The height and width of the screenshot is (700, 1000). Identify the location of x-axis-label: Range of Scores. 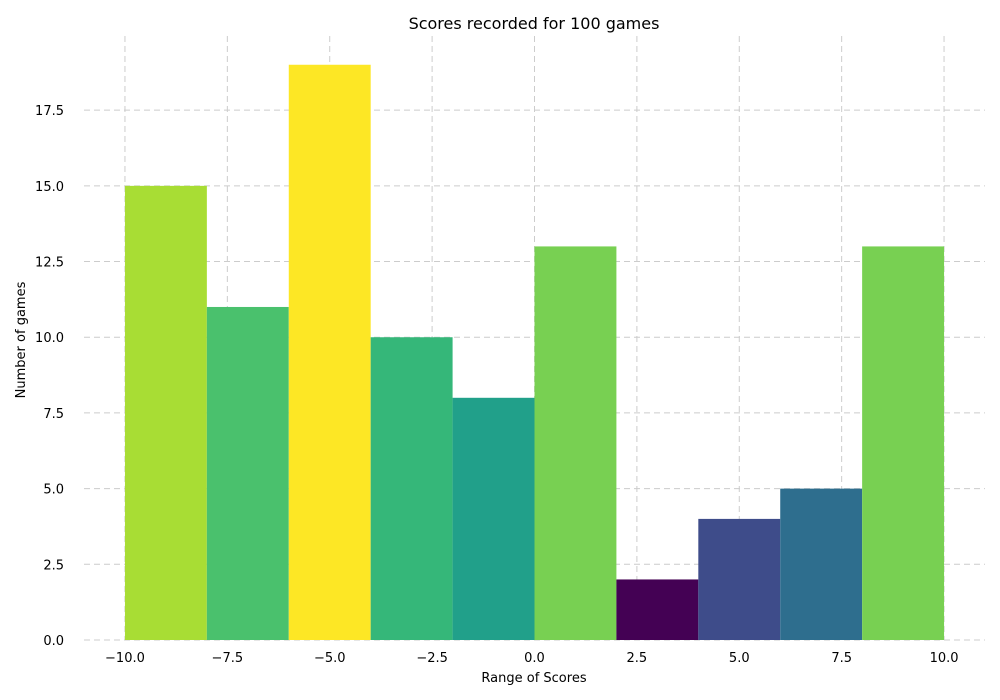
(533, 678).